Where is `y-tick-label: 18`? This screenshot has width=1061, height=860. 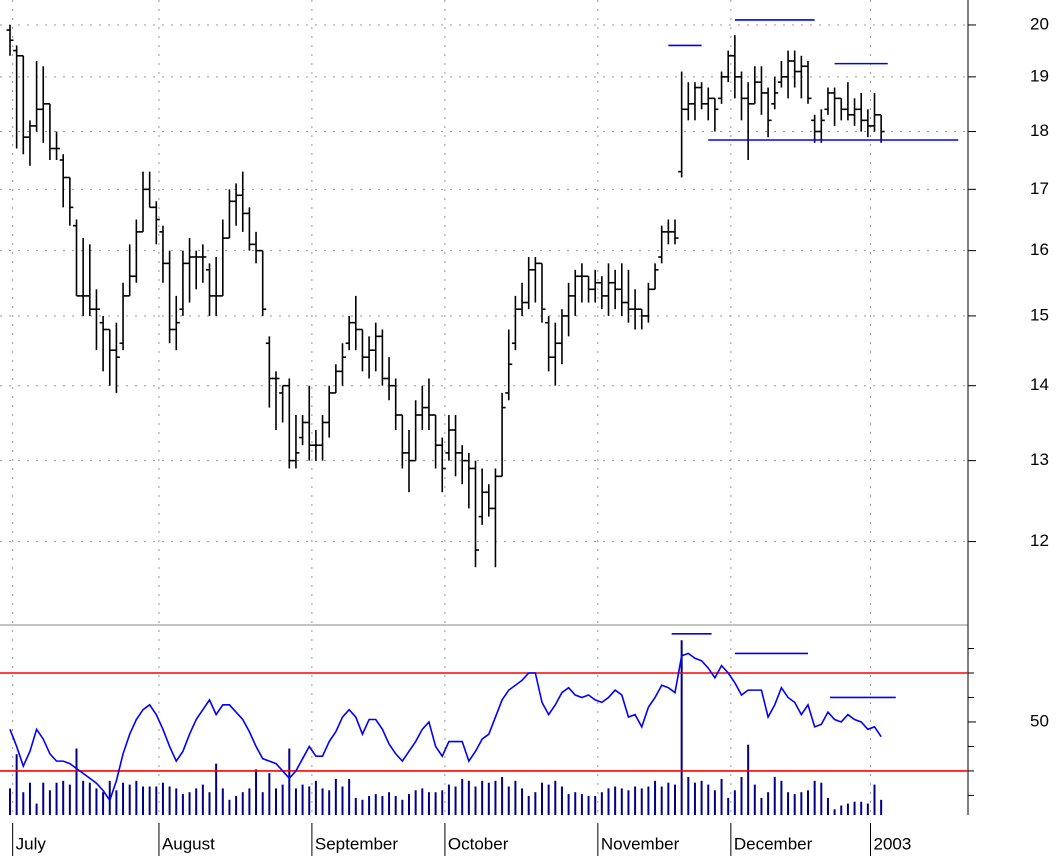
y-tick-label: 18 is located at coordinates (1039, 130).